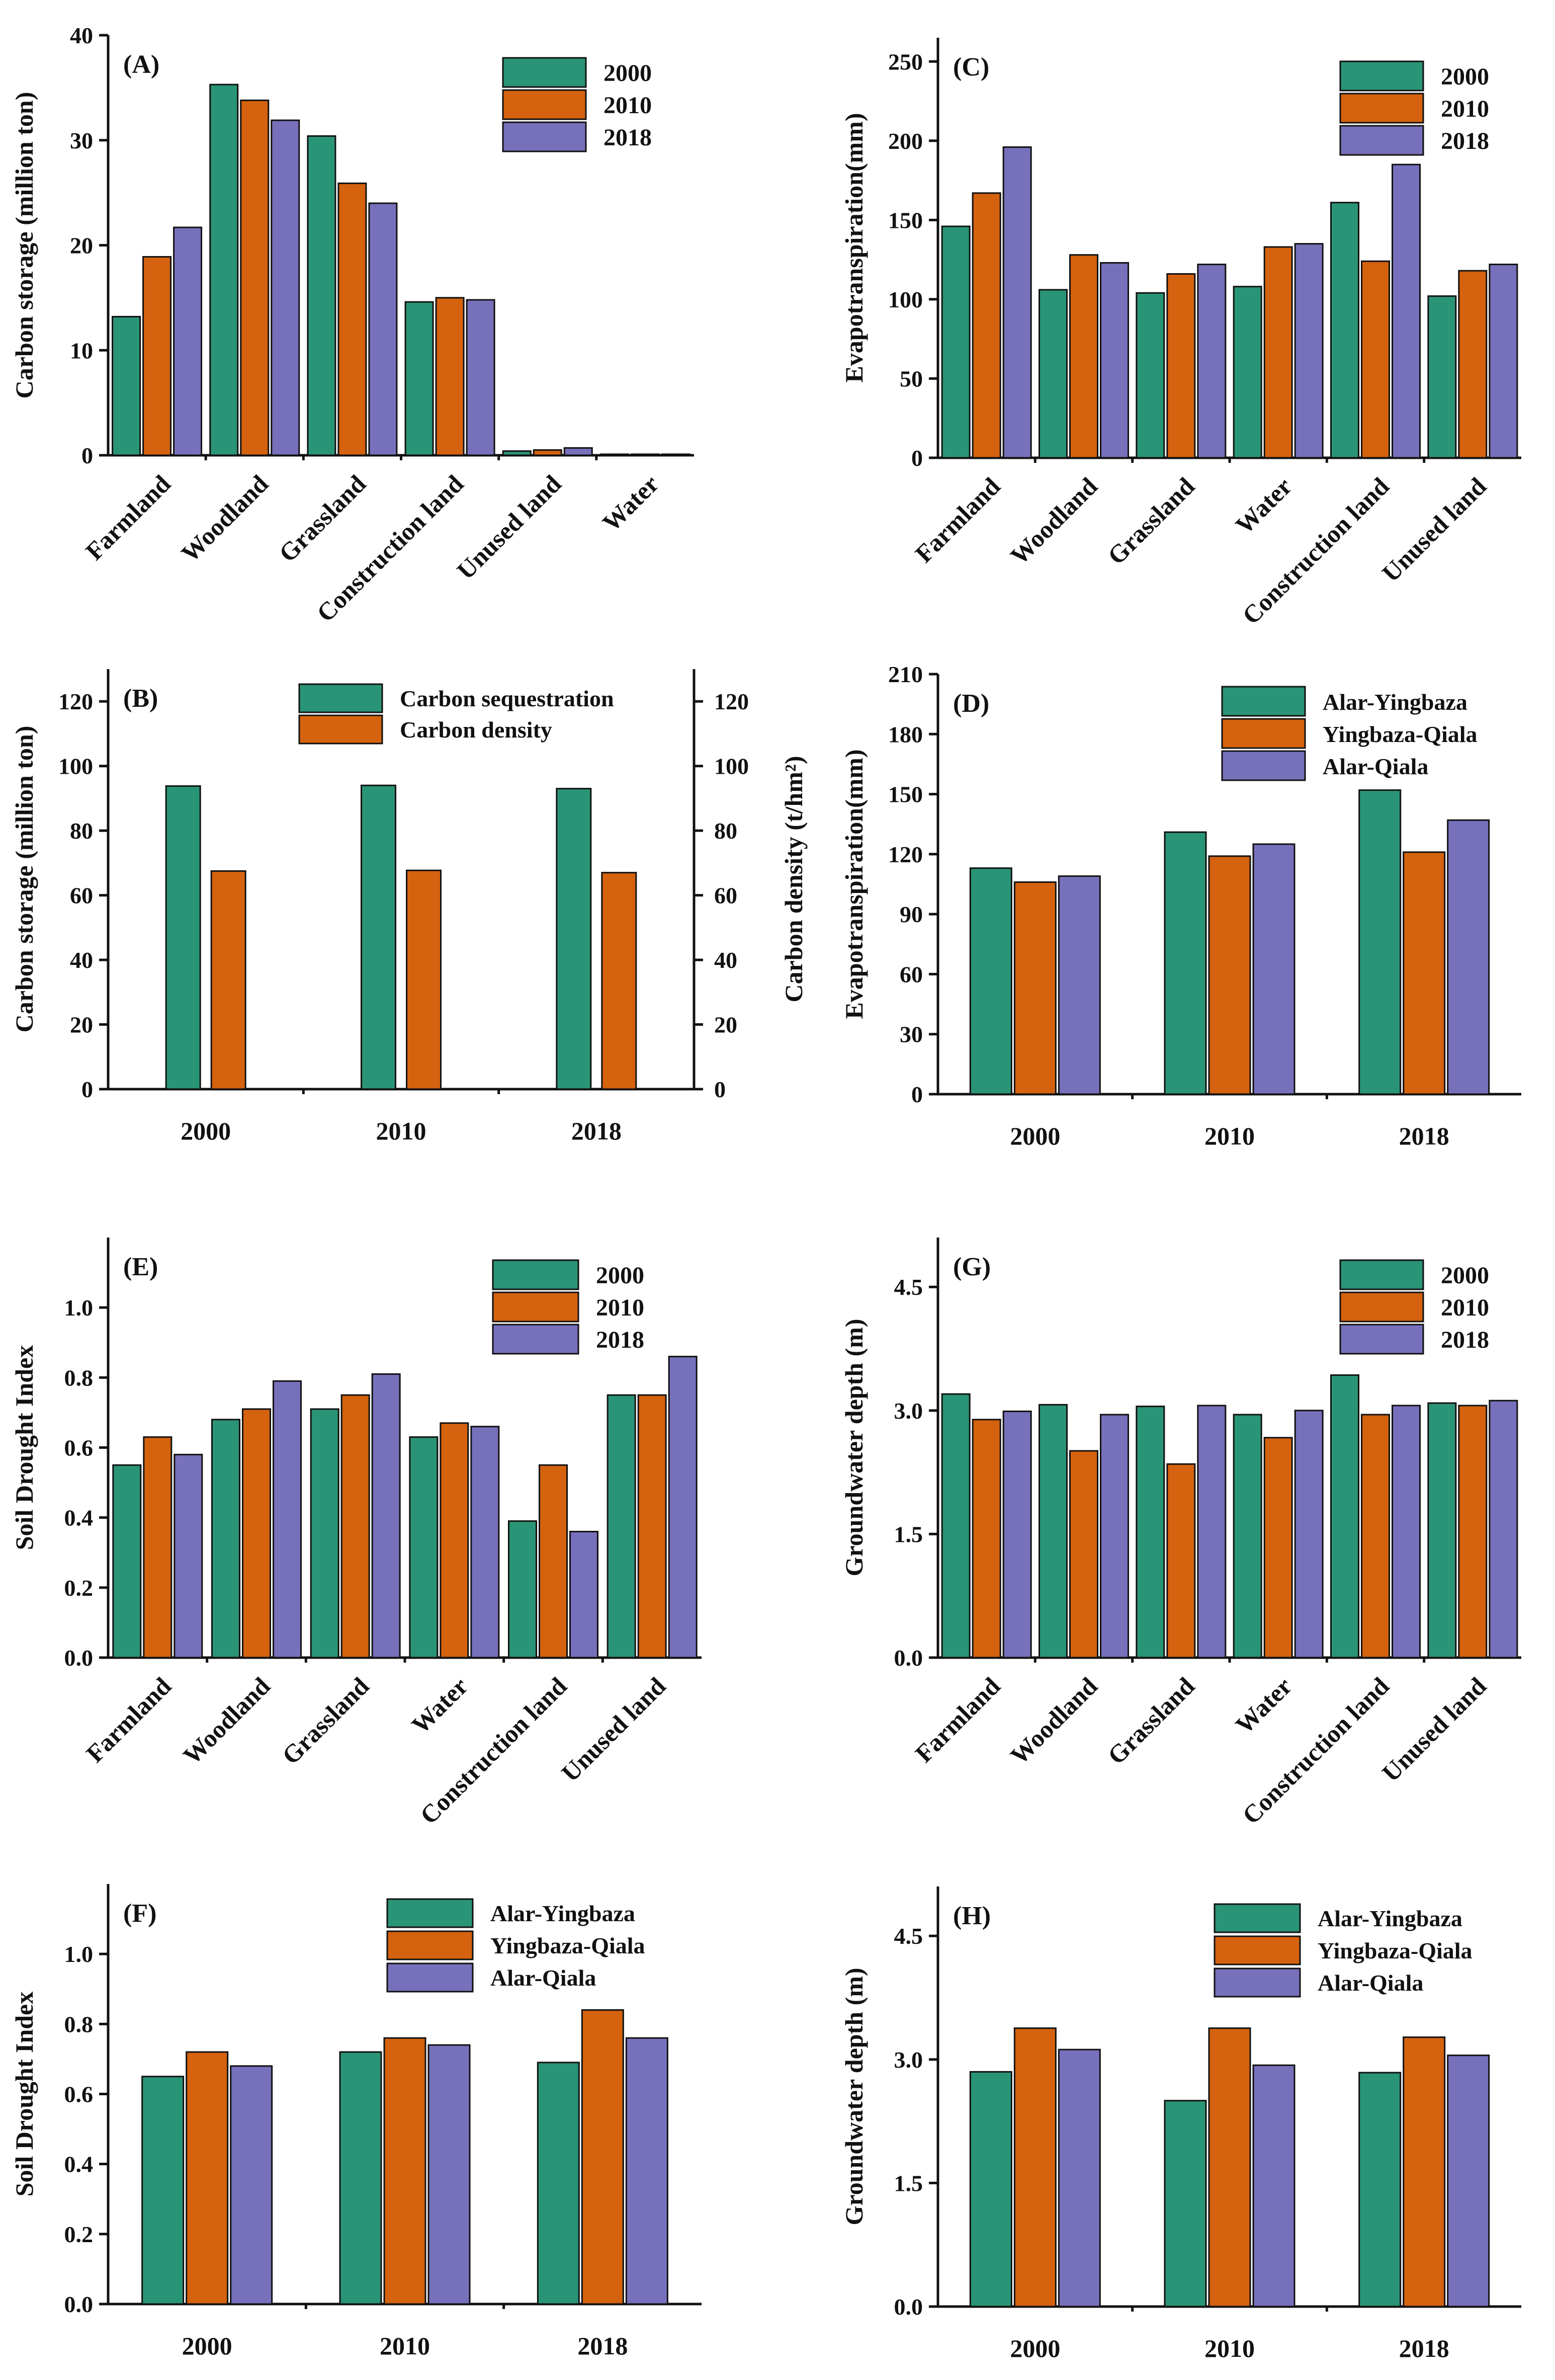  Describe the element at coordinates (794, 879) in the screenshot. I see `right-y-axis-title: Carbon density (t/hm²)` at that location.